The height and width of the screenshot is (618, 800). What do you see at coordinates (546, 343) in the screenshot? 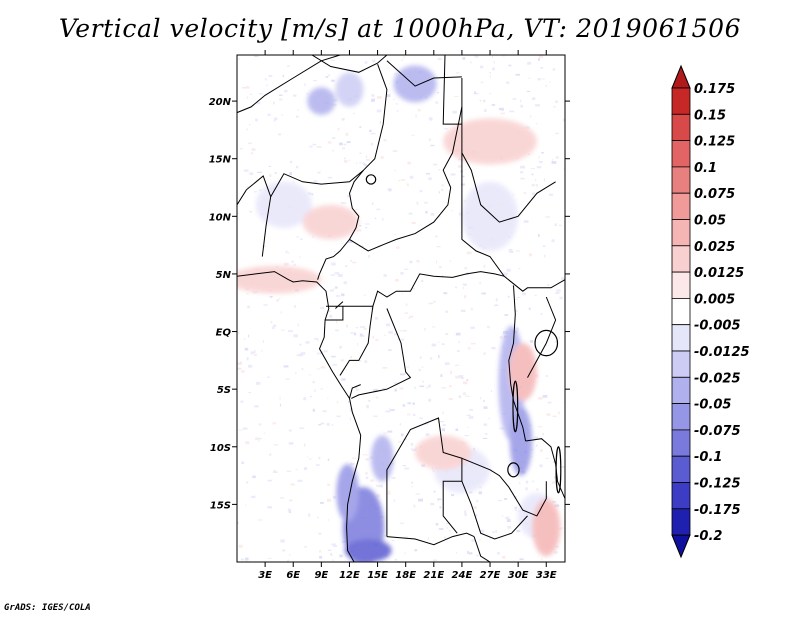
I see `lake-victoria` at bounding box center [546, 343].